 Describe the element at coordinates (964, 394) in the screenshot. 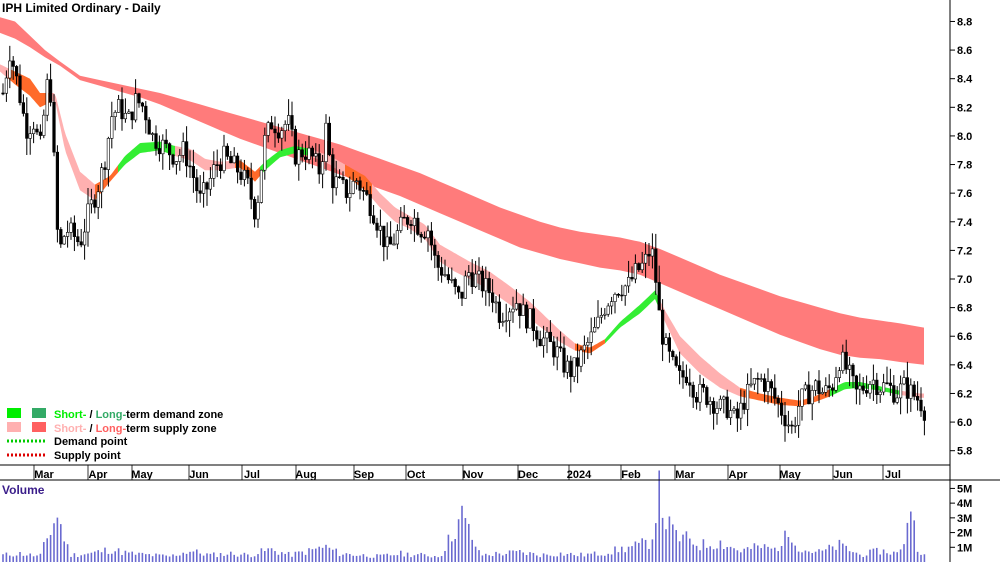

I see `price-tick-label: 6.2` at that location.